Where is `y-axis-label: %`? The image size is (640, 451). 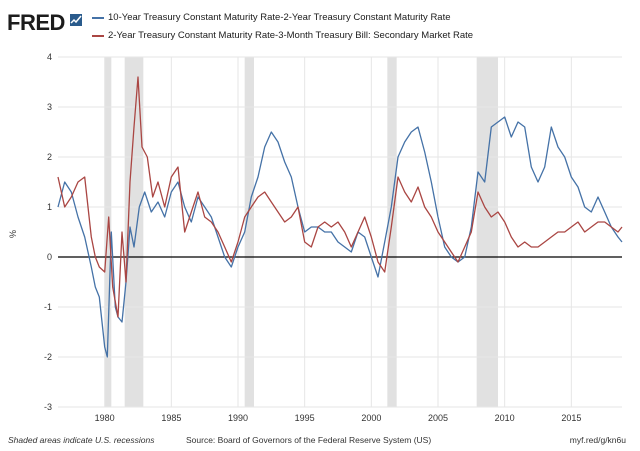 y-axis-label: % is located at coordinates (13, 233).